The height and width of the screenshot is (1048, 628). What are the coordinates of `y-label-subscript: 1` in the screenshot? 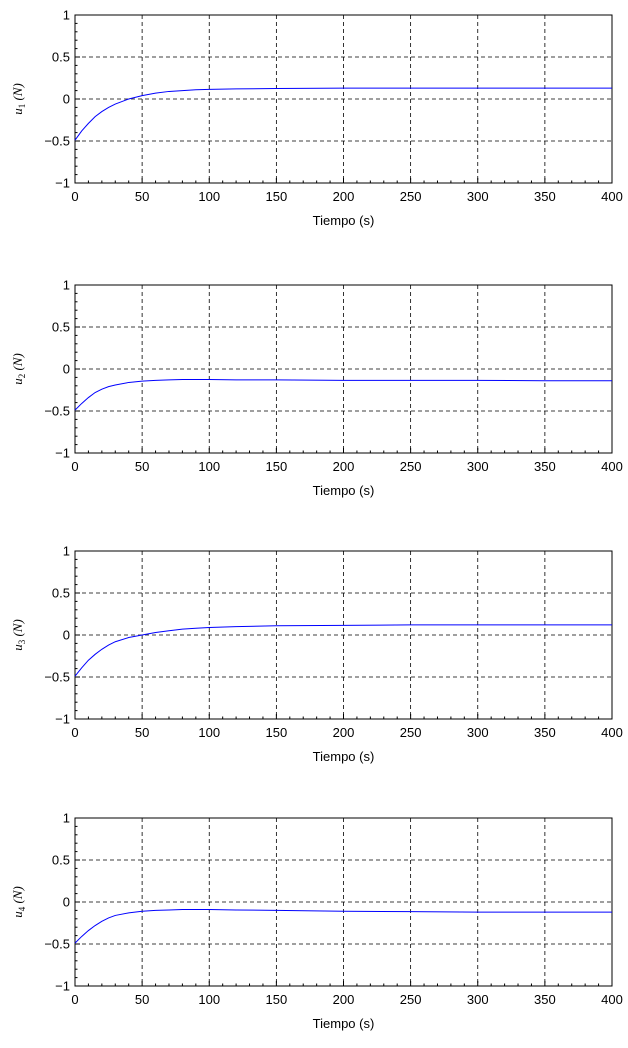 It's located at (22, 106).